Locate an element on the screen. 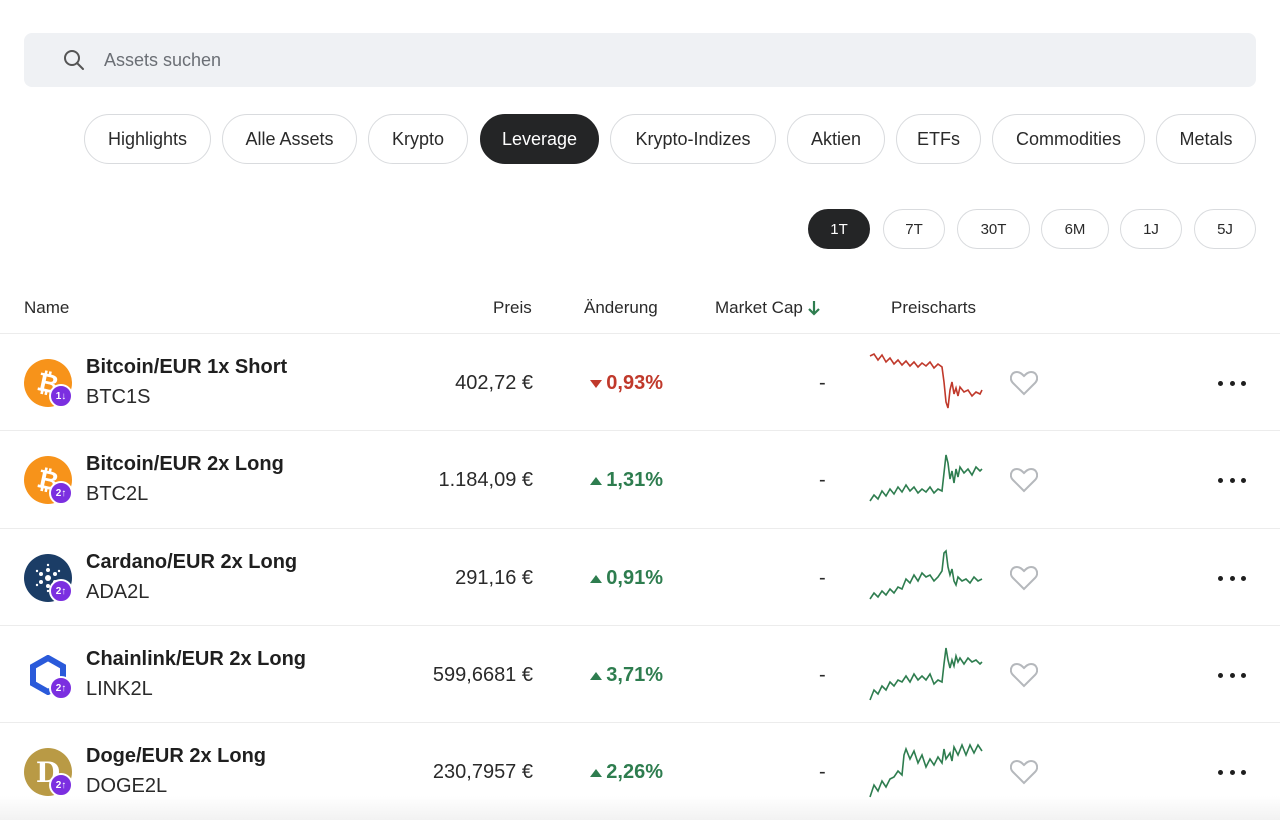 The width and height of the screenshot is (1280, 820). period-30t: 30T is located at coordinates (993, 229).